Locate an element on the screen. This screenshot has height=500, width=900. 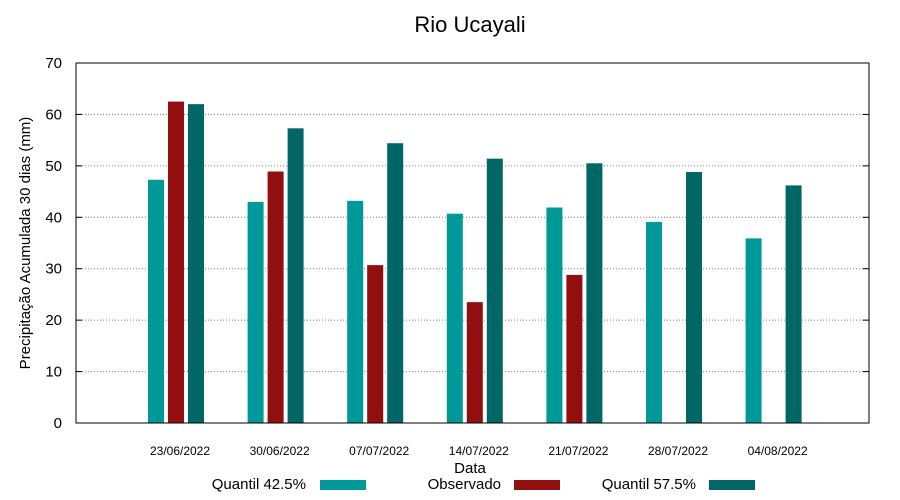
bar-quantil-42-5--5 is located at coordinates (654, 322).